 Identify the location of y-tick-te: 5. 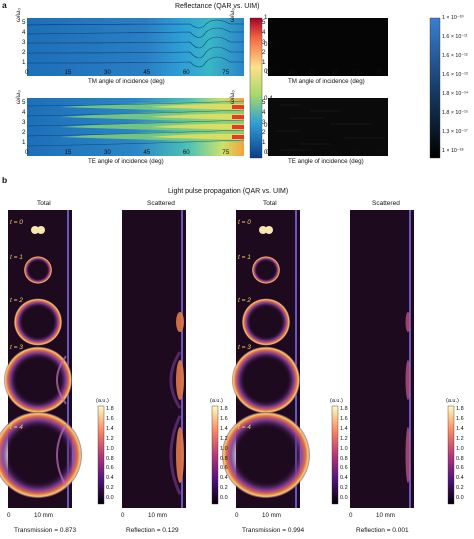
(24, 102).